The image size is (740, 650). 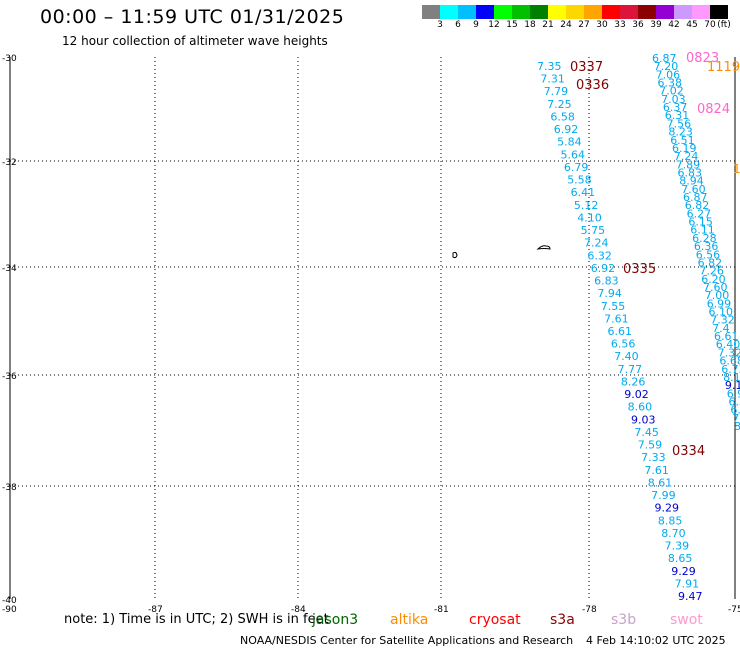 What do you see at coordinates (688, 164) in the screenshot?
I see `swh-value: 7.89` at bounding box center [688, 164].